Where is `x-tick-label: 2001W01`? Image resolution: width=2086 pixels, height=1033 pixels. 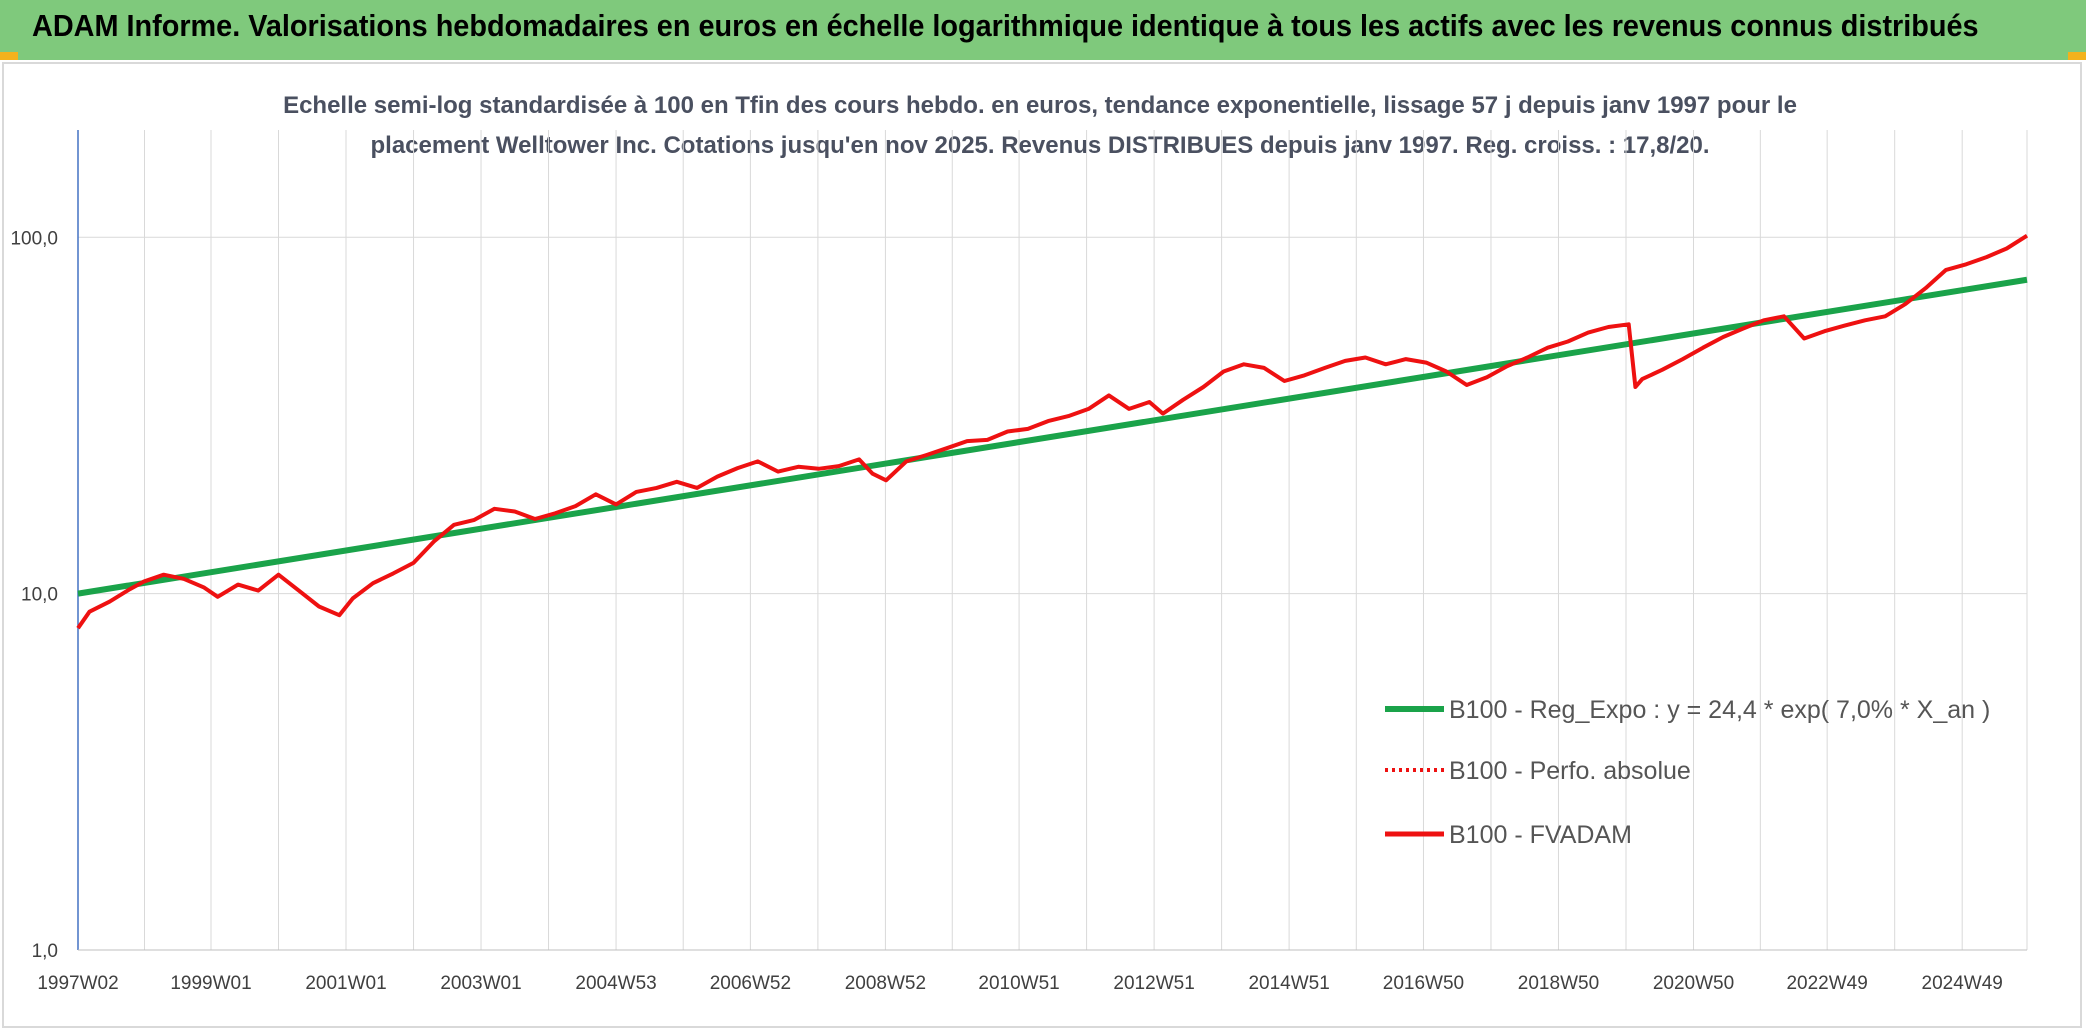
x-tick-label: 2001W01 is located at coordinates (345, 983).